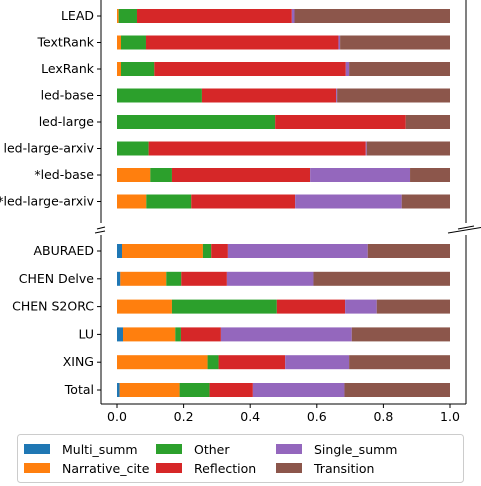 The width and height of the screenshot is (481, 486). I want to click on category-label: CHEN Delve, so click(57, 278).